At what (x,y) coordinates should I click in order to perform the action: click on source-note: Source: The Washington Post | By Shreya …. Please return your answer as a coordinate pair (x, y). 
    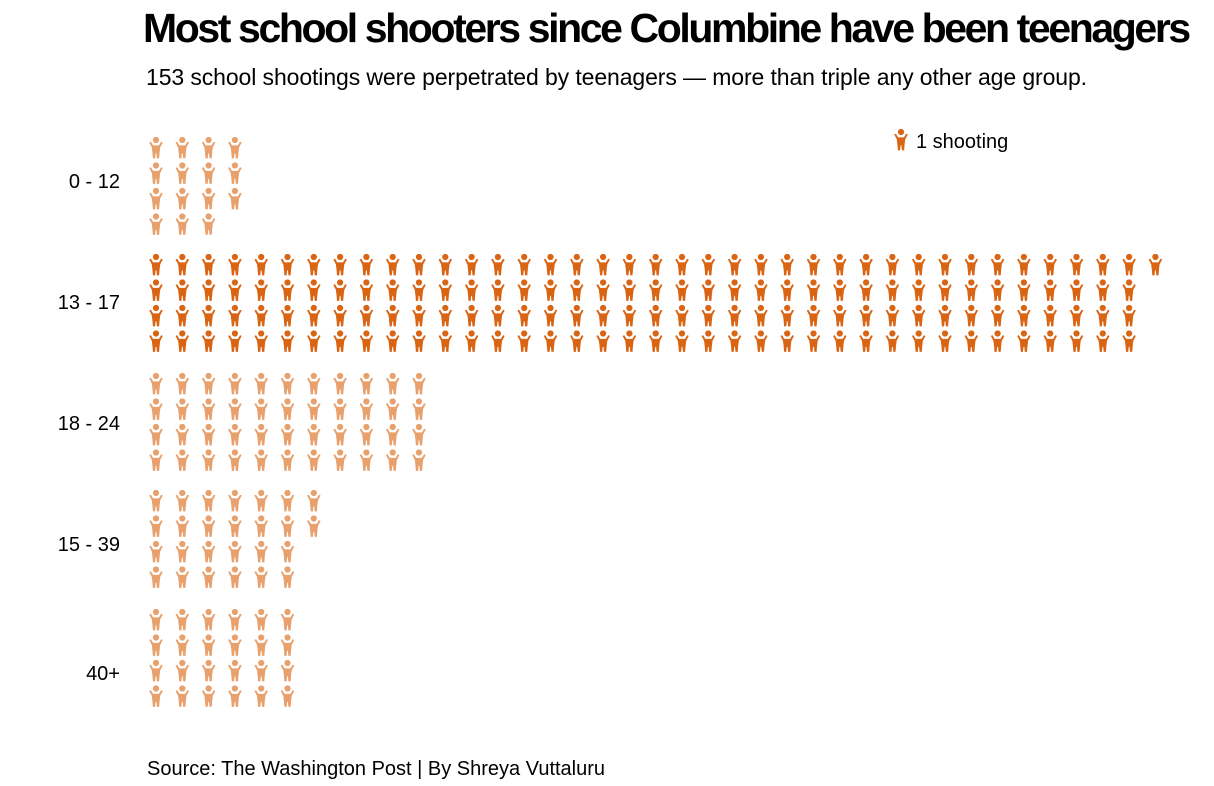
    Looking at the image, I should click on (376, 769).